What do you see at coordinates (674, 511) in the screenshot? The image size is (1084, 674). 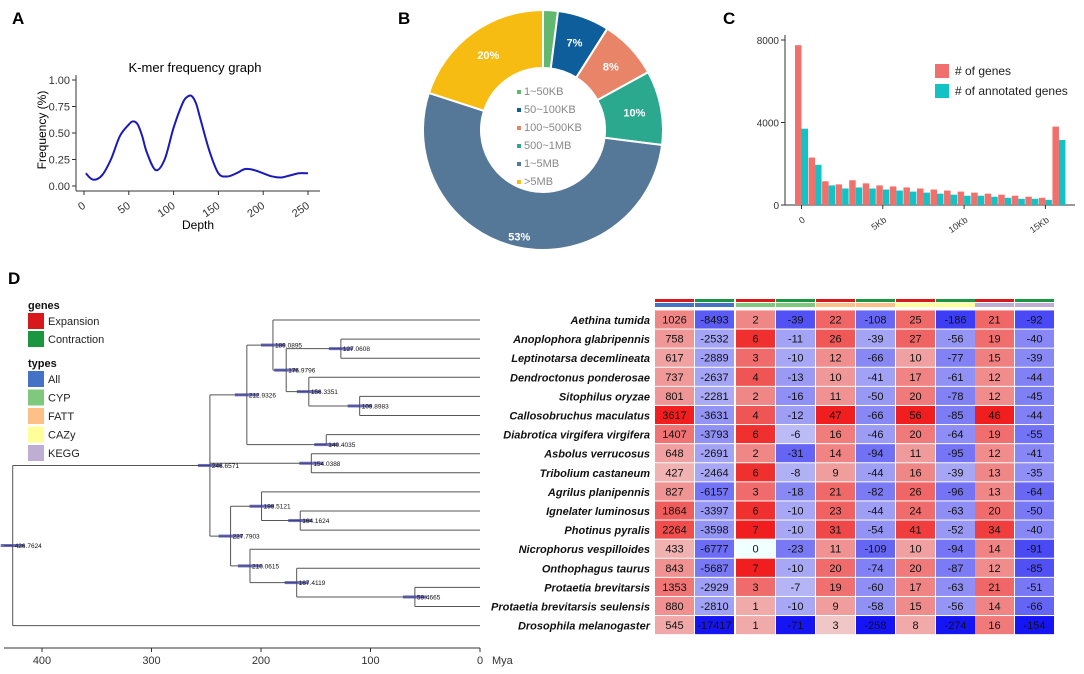 I see `heatmap-cell-label: 1864` at bounding box center [674, 511].